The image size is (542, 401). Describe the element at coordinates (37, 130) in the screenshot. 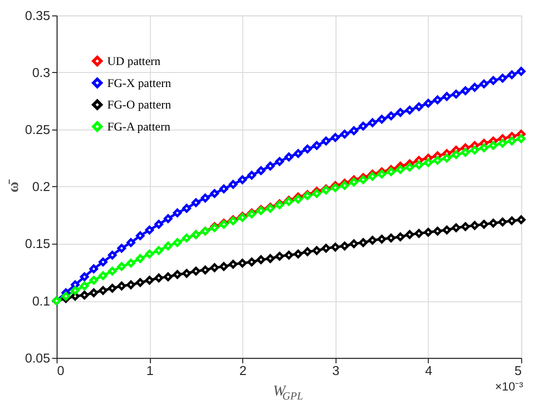

I see `y-tick-label: 0.25` at that location.